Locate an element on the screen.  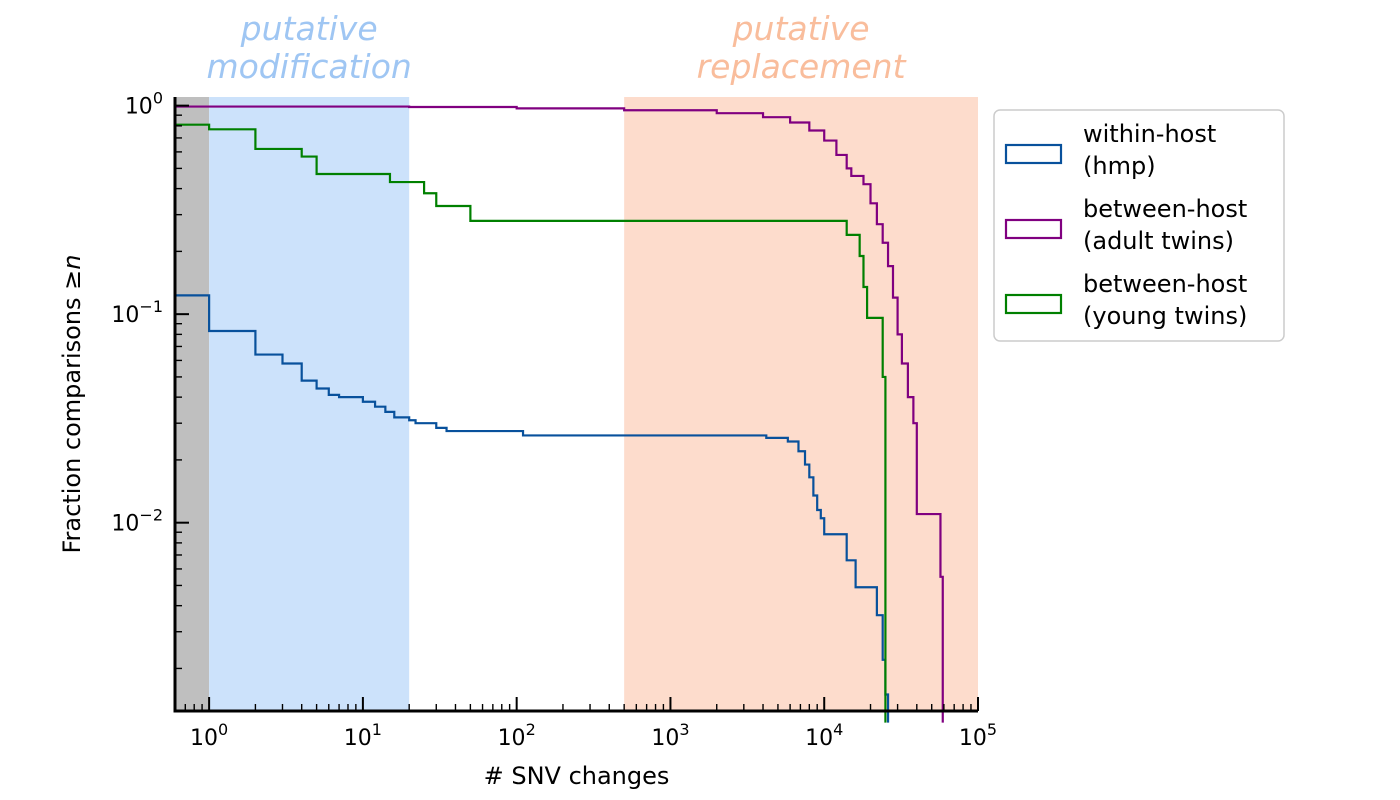
x-axis-label: # SNV changes is located at coordinates (577, 776).